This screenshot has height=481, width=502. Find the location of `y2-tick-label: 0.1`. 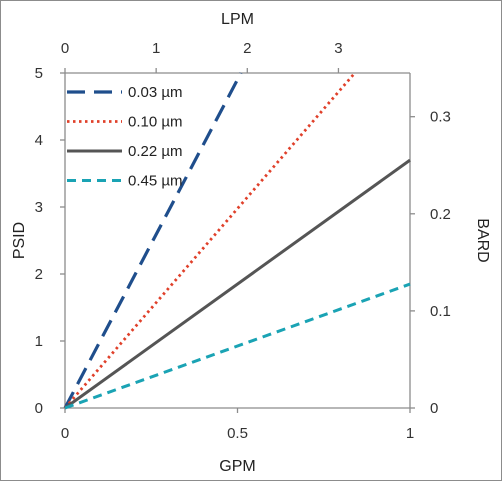

y2-tick-label: 0.1 is located at coordinates (440, 311).